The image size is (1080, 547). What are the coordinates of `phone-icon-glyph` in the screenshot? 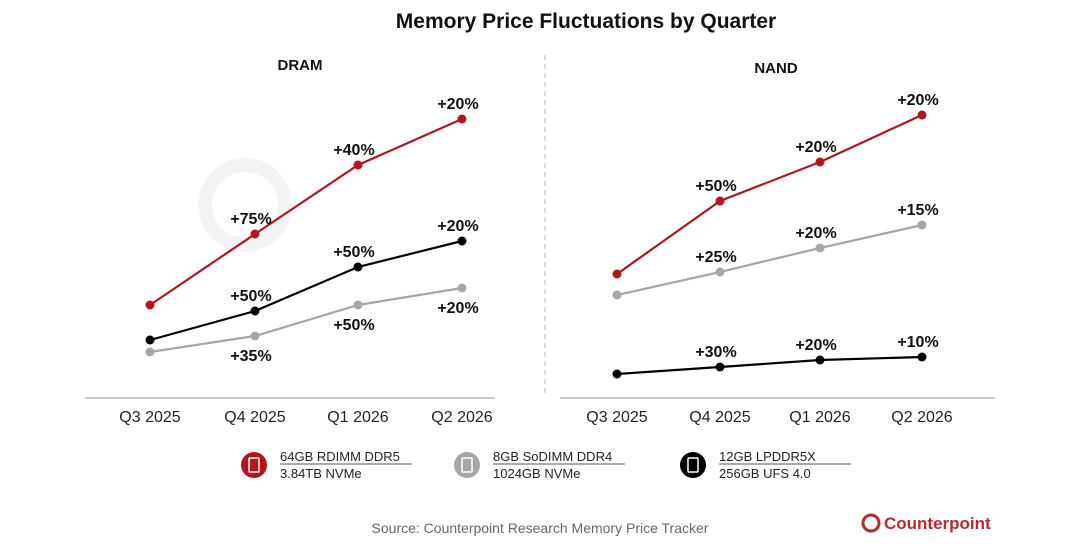 It's located at (693, 465).